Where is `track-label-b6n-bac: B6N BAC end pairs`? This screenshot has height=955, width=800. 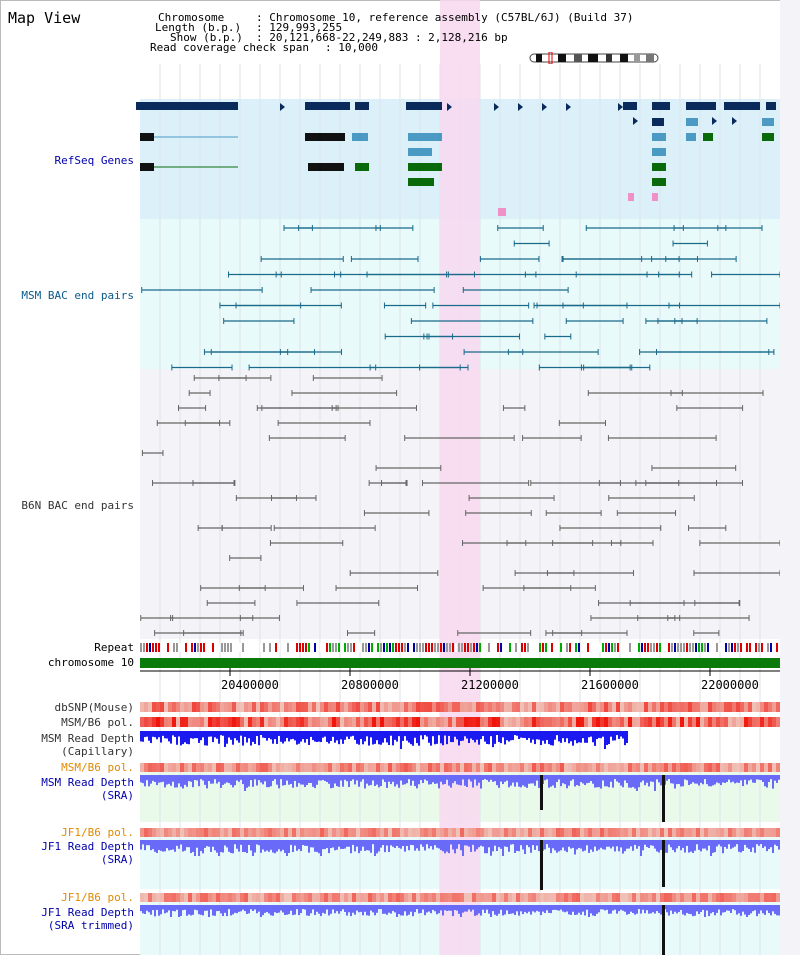 track-label-b6n-bac: B6N BAC end pairs is located at coordinates (77, 505).